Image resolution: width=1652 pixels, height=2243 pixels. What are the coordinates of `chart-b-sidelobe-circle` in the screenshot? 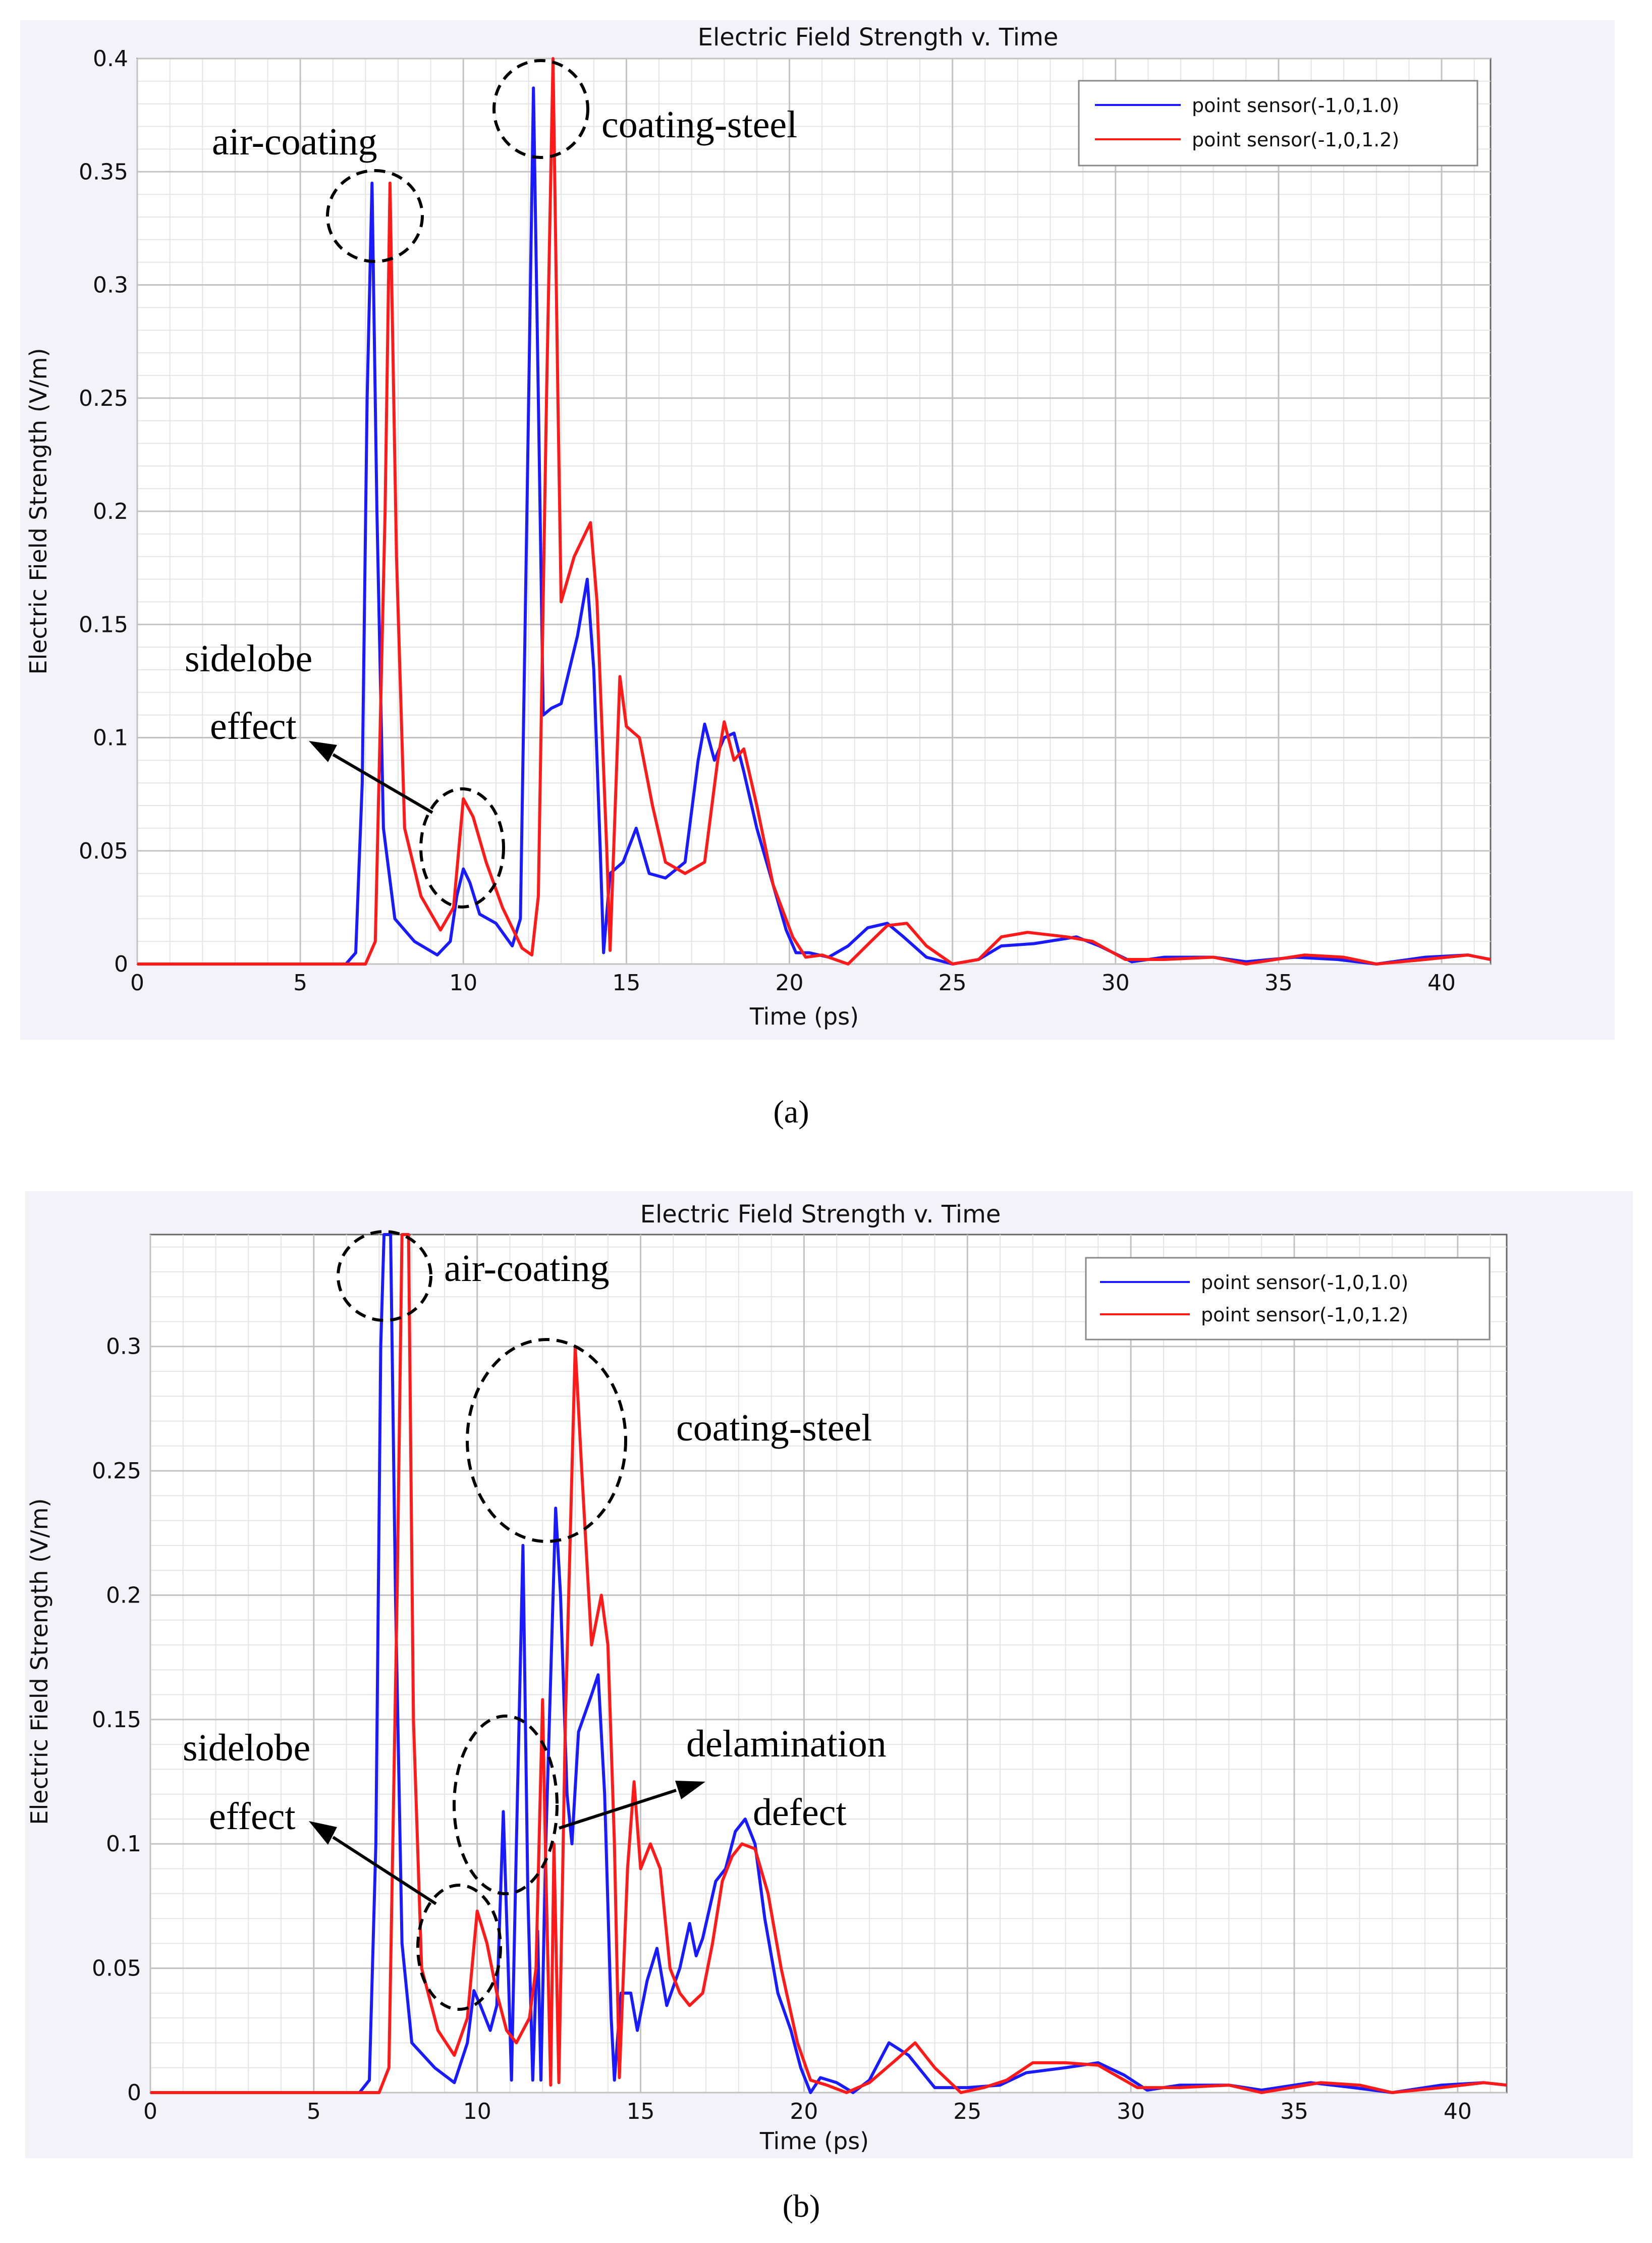 It's located at (459, 1948).